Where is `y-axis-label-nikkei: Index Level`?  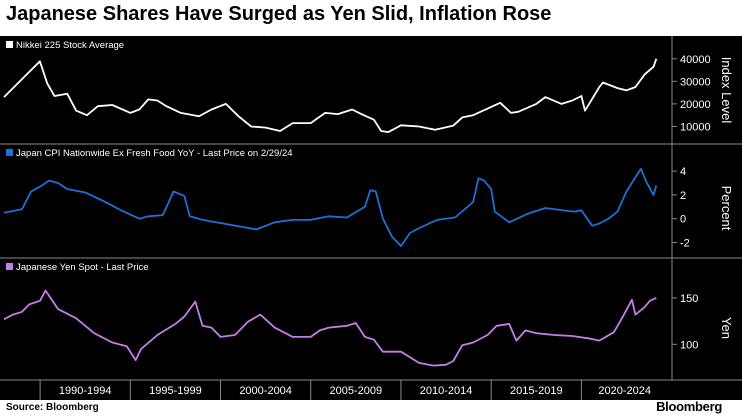
y-axis-label-nikkei: Index Level is located at coordinates (726, 90).